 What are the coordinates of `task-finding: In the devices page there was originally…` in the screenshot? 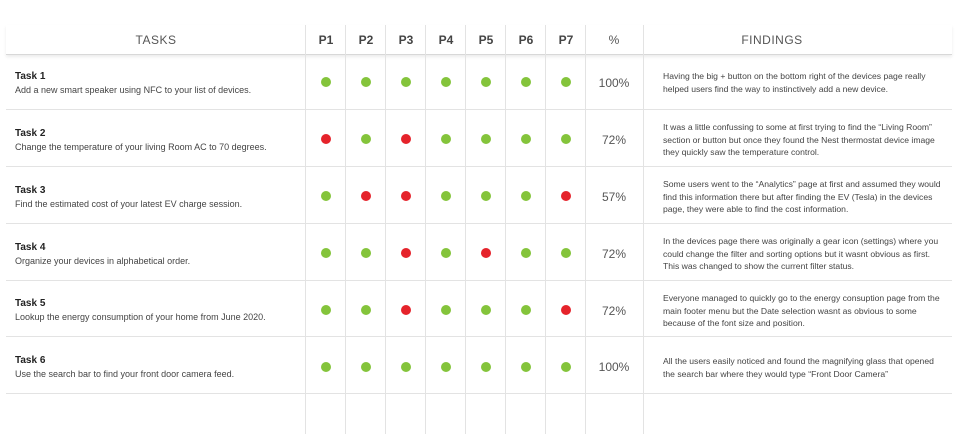 It's located at (801, 253).